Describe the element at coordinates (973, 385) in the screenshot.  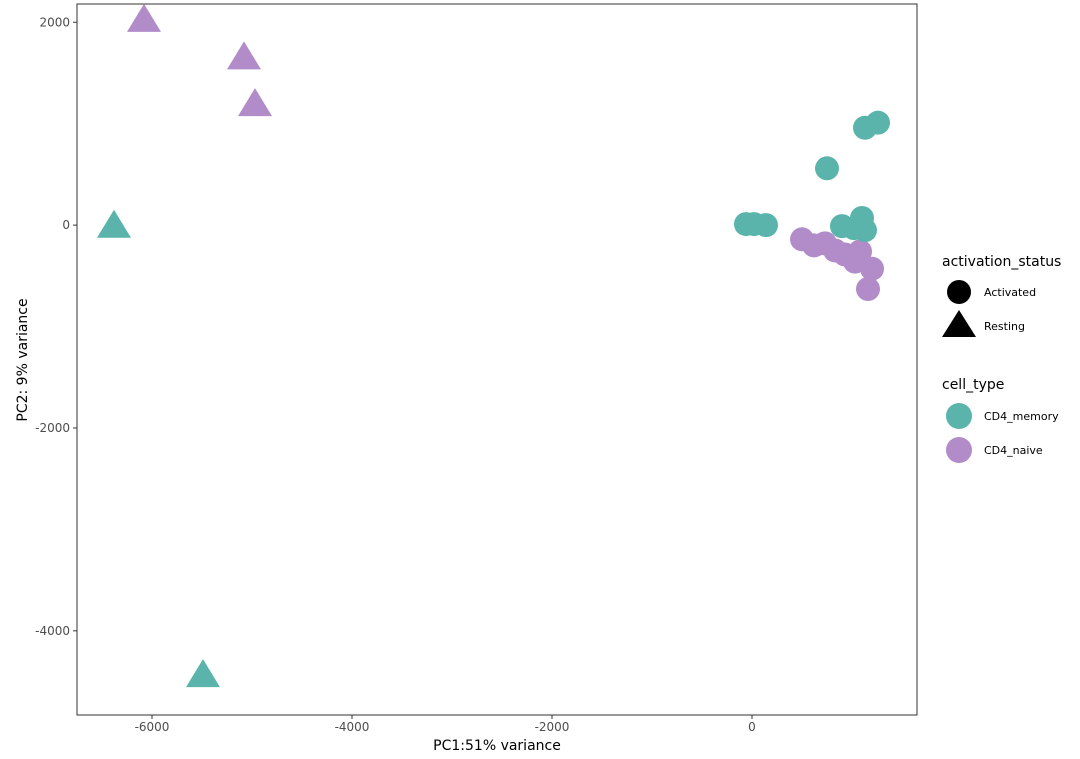
I see `legend-title-cell-type: cell_type` at that location.